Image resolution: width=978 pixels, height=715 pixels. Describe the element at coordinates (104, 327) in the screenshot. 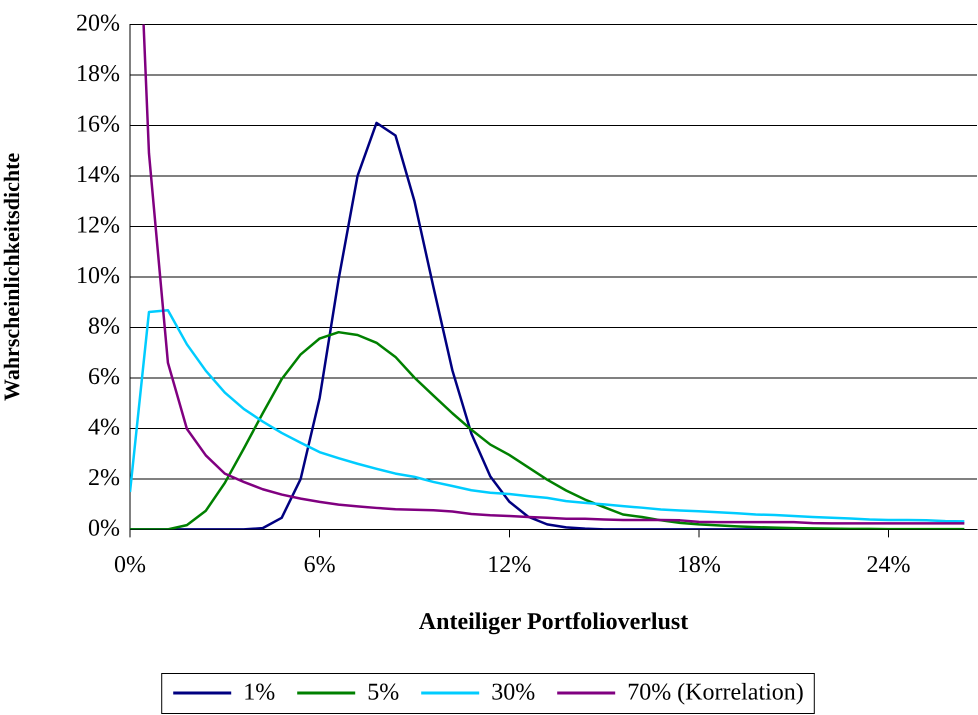

I see `y-tick-label: 8%` at that location.